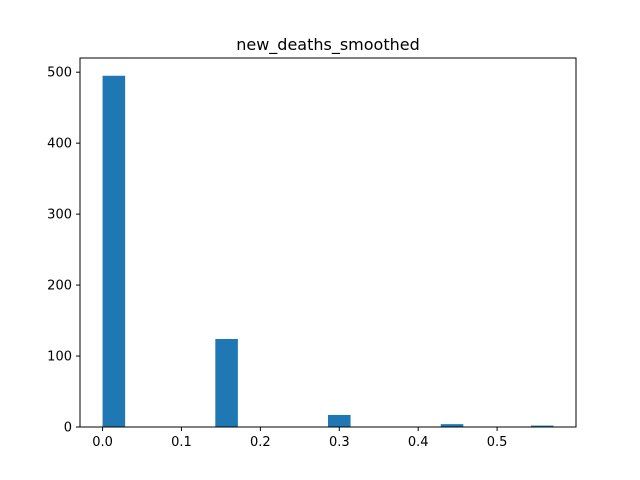 Image resolution: width=640 pixels, height=480 pixels. What do you see at coordinates (63, 251) in the screenshot?
I see `y-axis: 0 100 200 300 400 500` at bounding box center [63, 251].